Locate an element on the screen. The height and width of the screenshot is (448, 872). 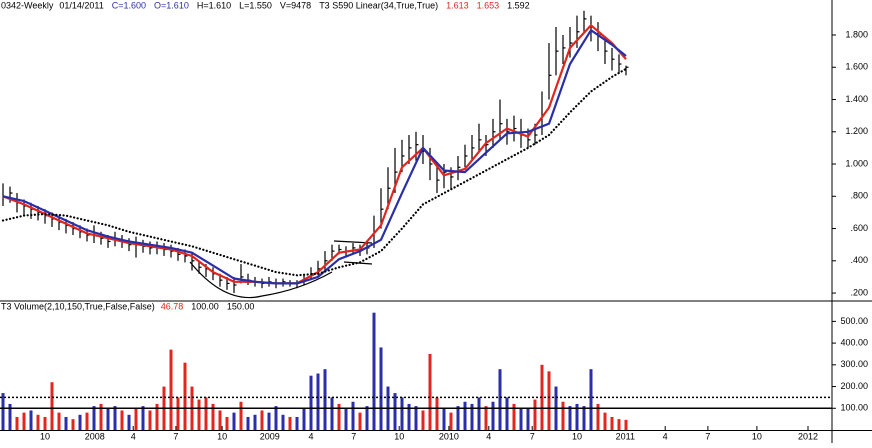
header-text: O=1.610 is located at coordinates (171, 5).